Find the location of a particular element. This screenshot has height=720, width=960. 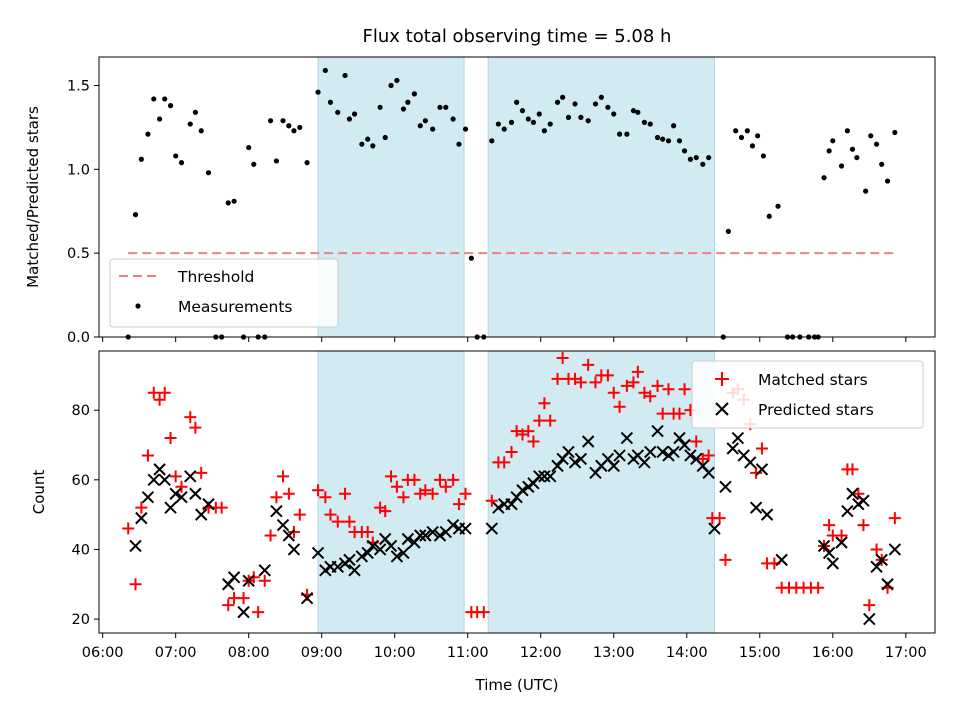

x-tick-label: 17:00 is located at coordinates (906, 653).